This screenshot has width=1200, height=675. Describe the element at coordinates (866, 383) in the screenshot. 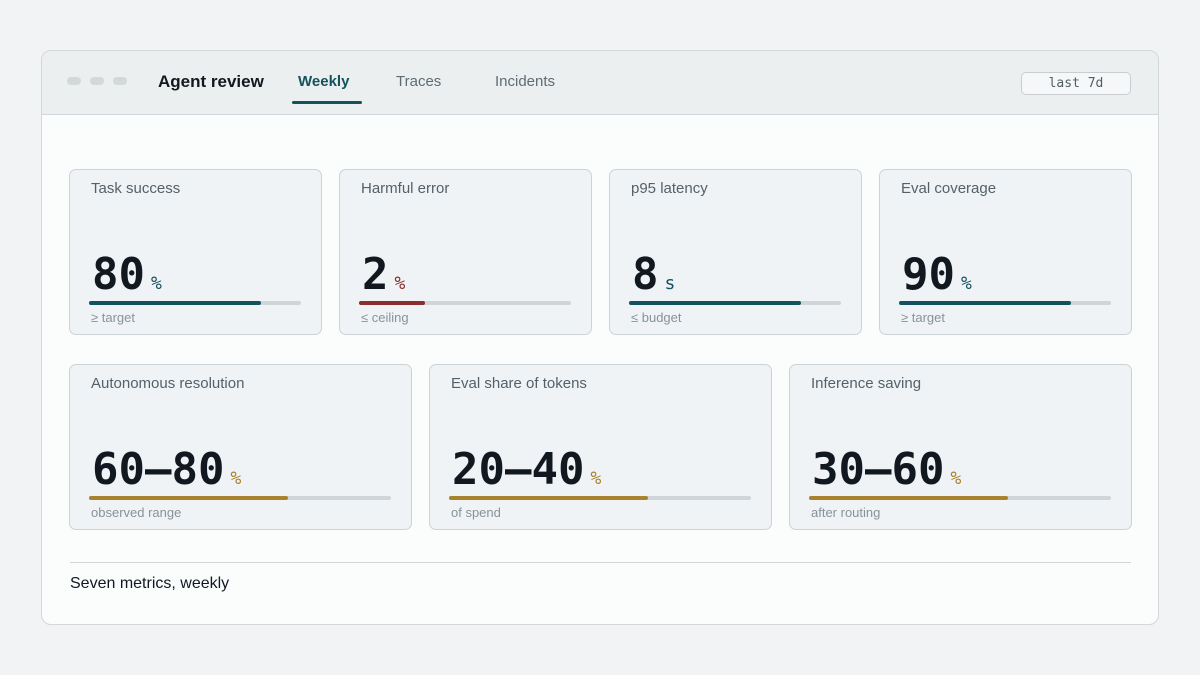

I see `metric-label: Inference saving` at that location.